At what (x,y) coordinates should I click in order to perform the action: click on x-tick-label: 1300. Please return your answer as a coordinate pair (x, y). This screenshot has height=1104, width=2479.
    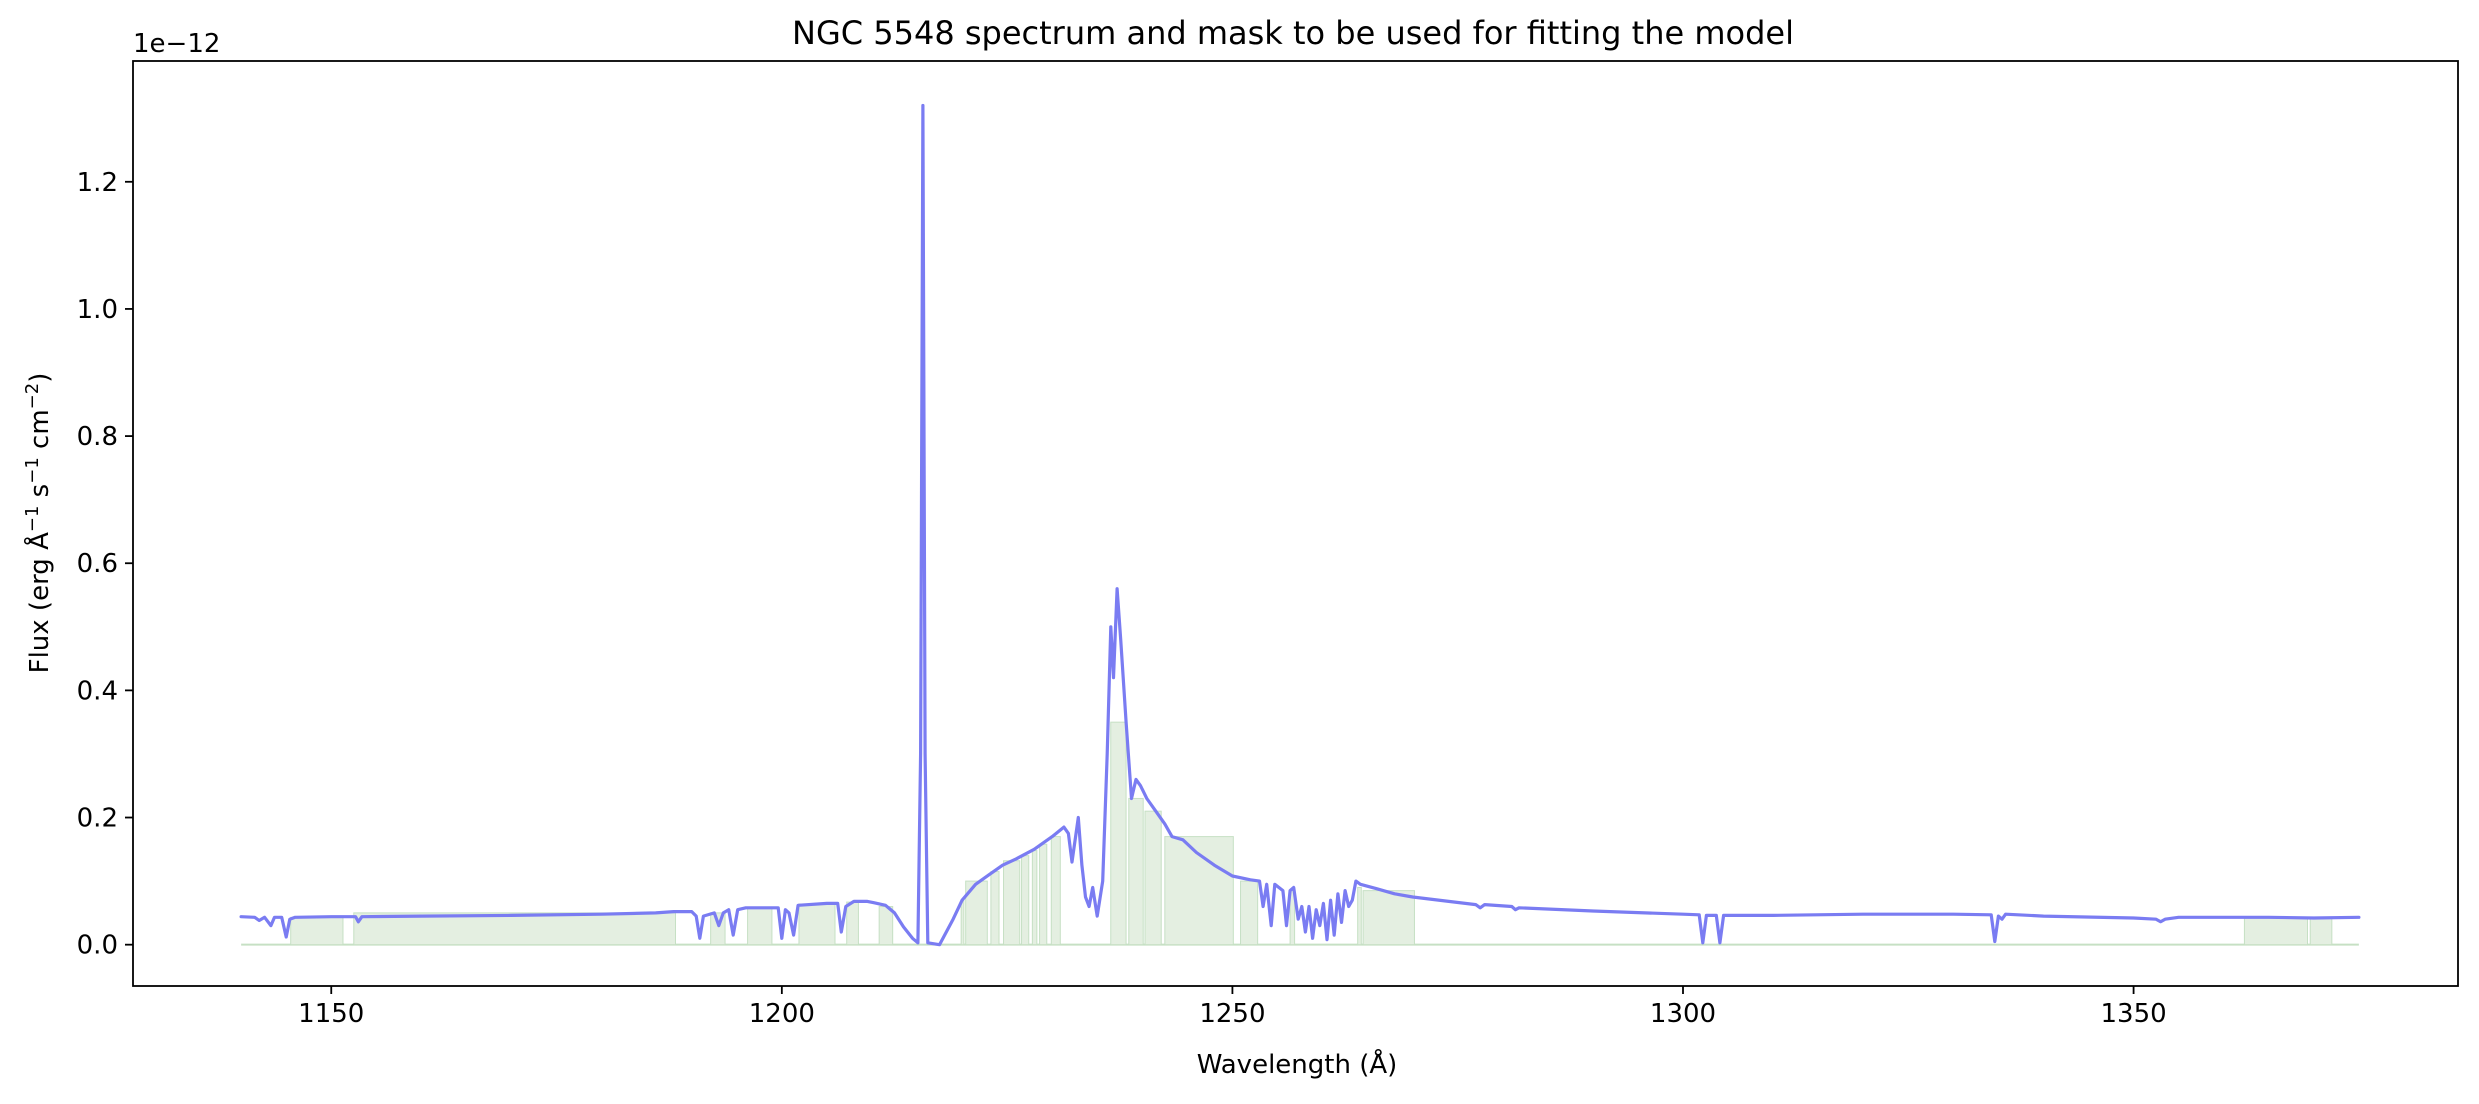
    Looking at the image, I should click on (1683, 1014).